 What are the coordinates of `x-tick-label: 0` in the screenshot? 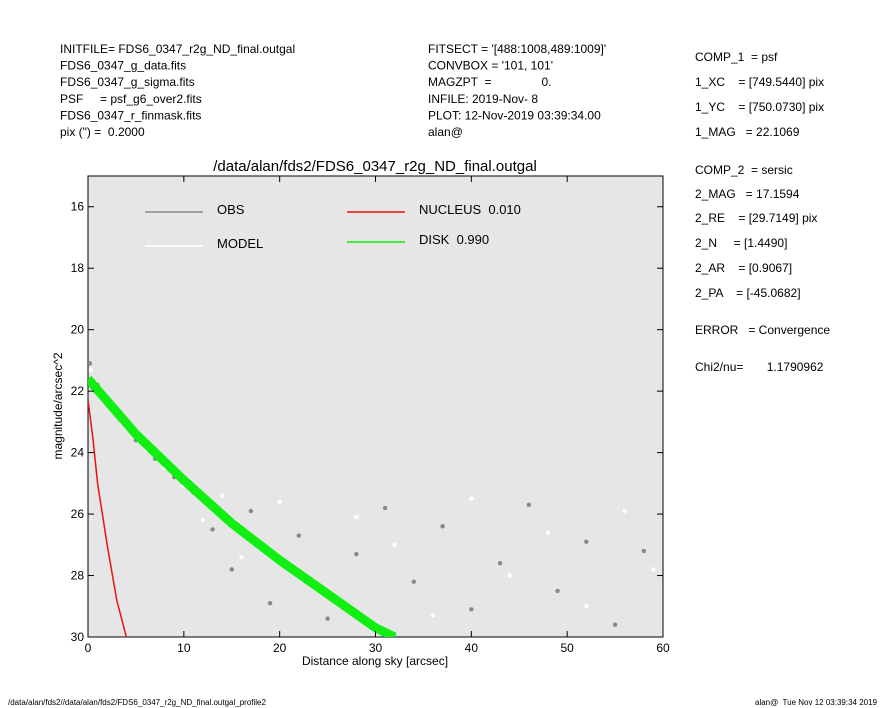 It's located at (88, 648).